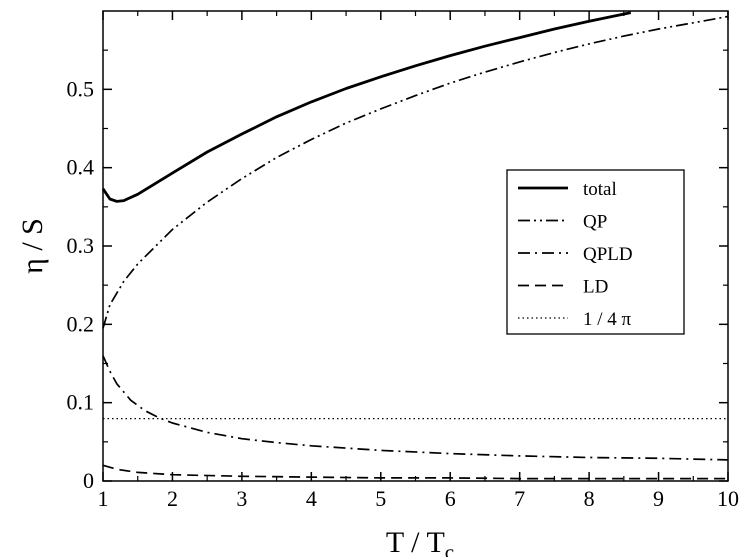  I want to click on legend-label: LD, so click(595, 287).